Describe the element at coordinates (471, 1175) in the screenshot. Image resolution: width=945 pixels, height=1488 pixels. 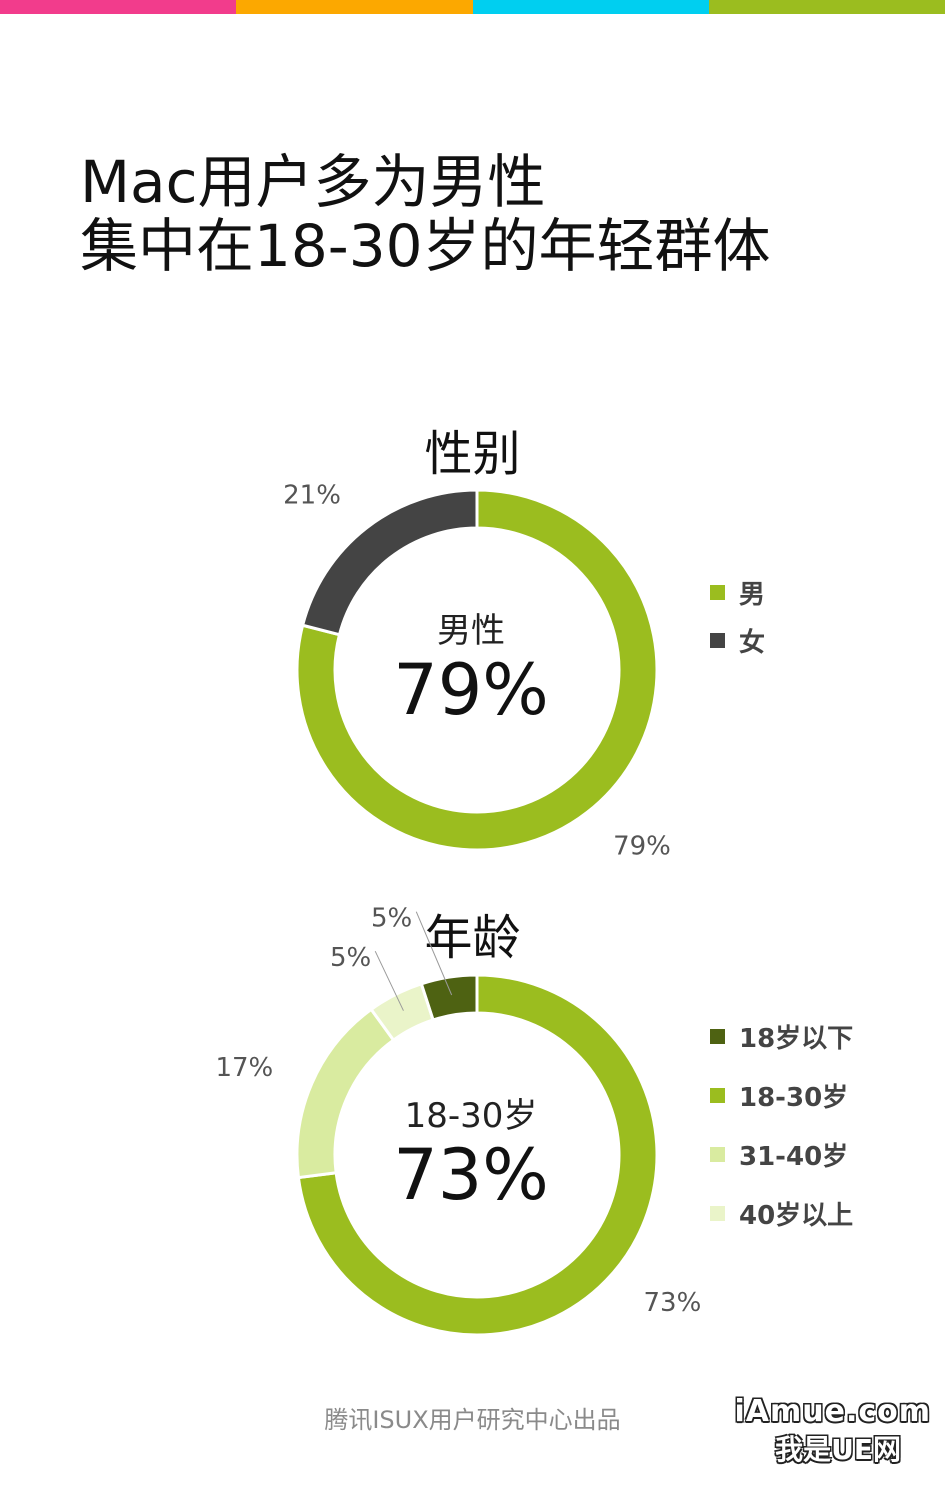
I see `donut-center-value: 73%` at that location.